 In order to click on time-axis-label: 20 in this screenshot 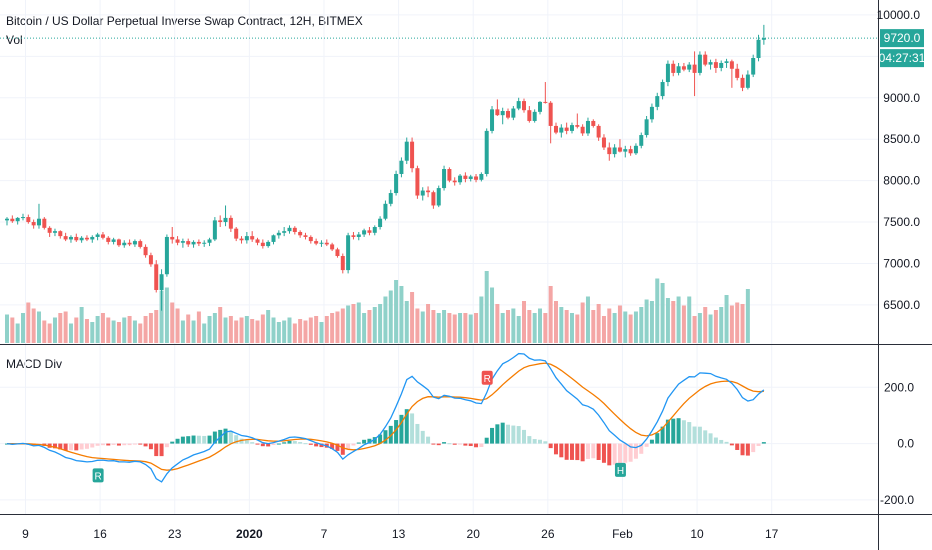, I will do `click(474, 534)`.